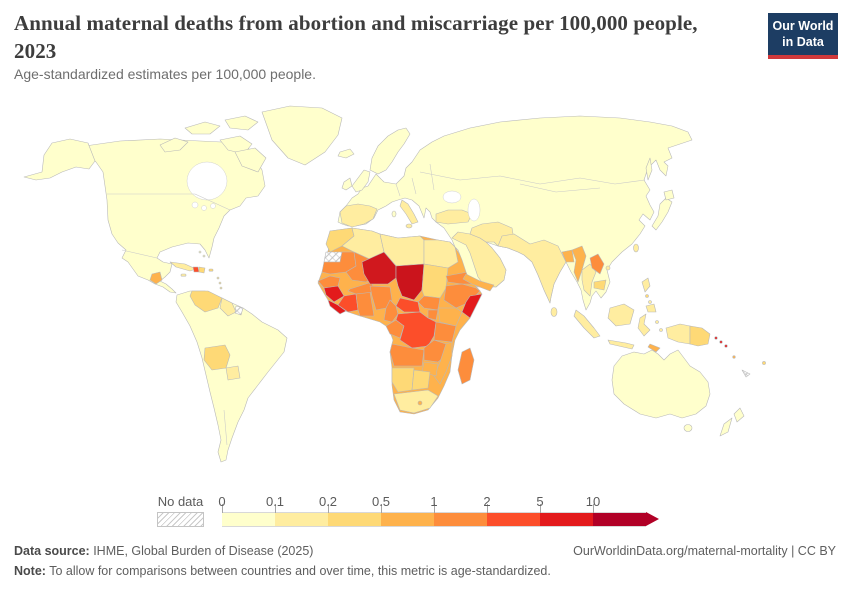 Image resolution: width=850 pixels, height=600 pixels. What do you see at coordinates (515, 213) in the screenshot?
I see `continent-eurasia` at bounding box center [515, 213].